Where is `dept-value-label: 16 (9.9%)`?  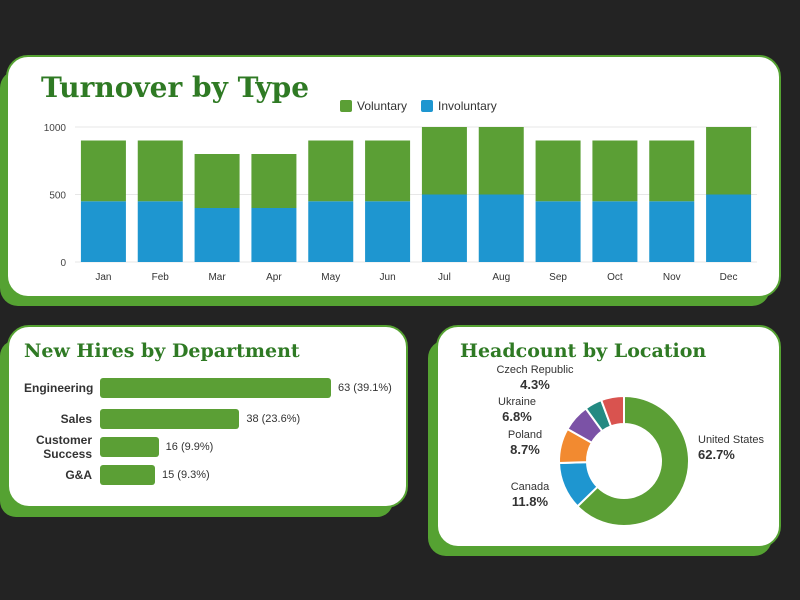 dept-value-label: 16 (9.9%) is located at coordinates (189, 447).